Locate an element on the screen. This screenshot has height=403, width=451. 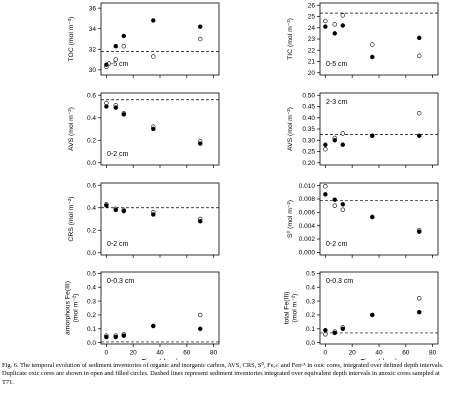
y-axis-label: total Fe(III)(mol m⁻²) is located at coordinates (291, 308).